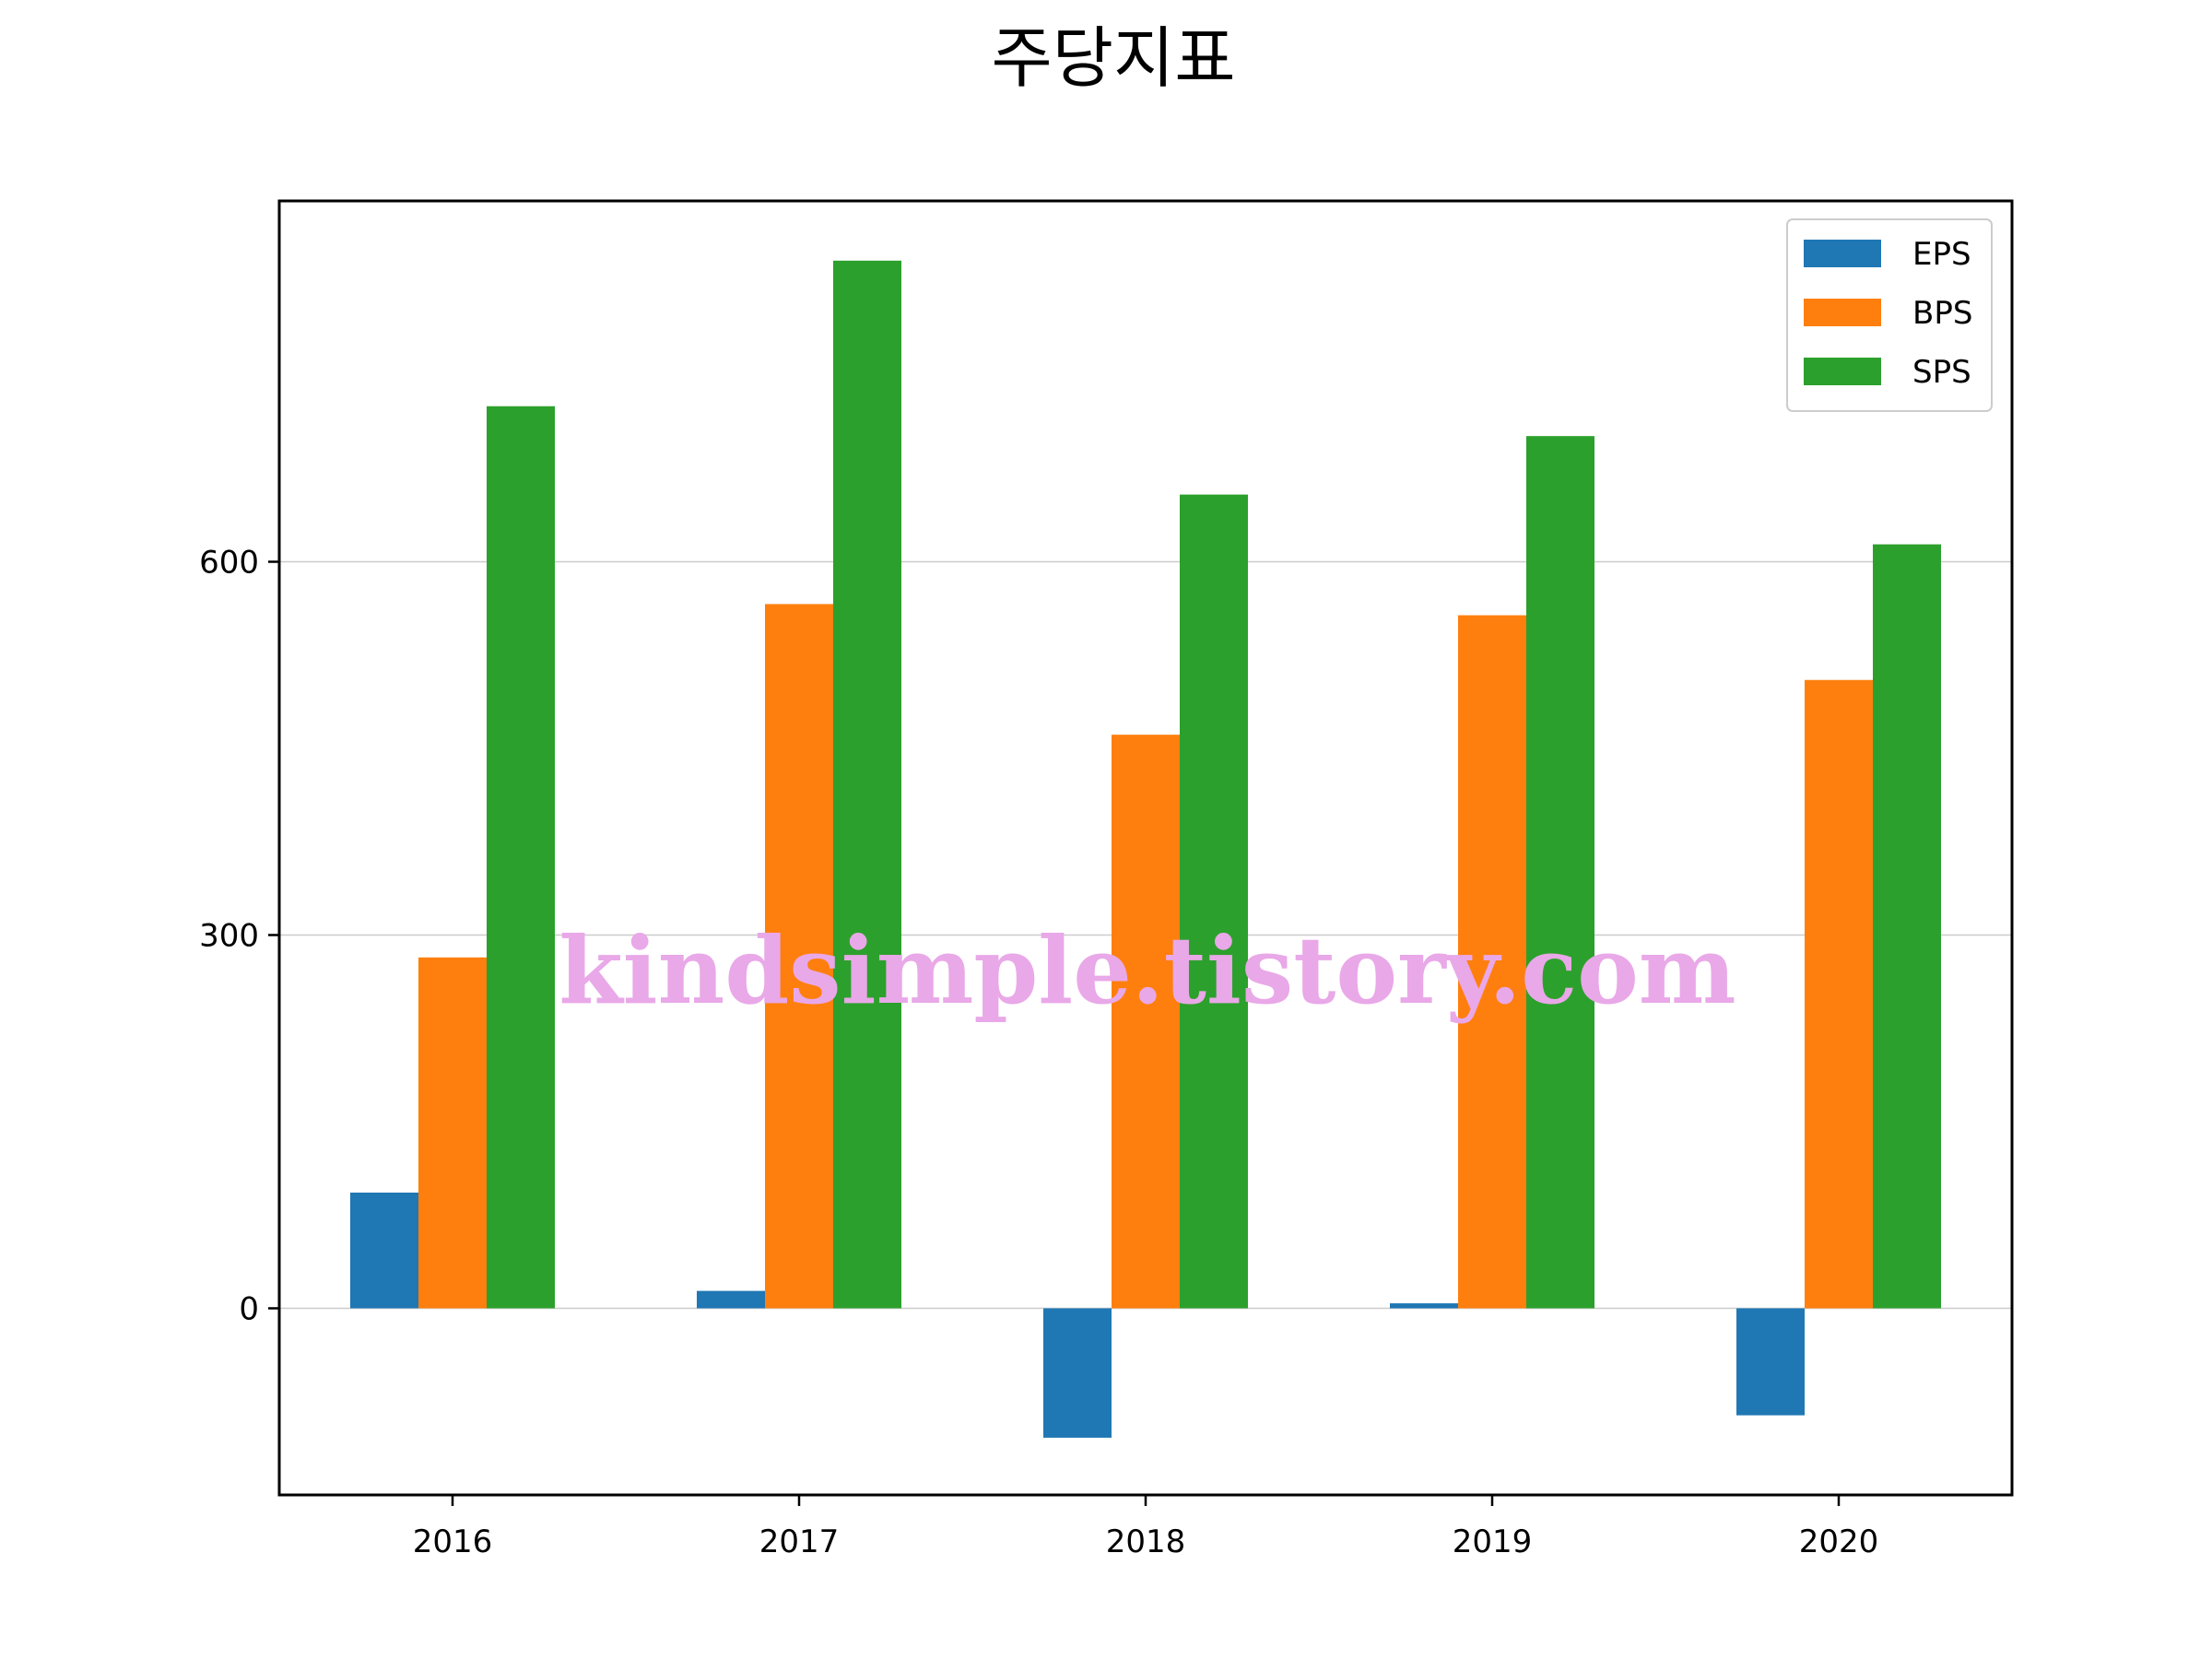 The width and height of the screenshot is (2212, 1659). Describe the element at coordinates (799, 956) in the screenshot. I see `bar-bps-2017` at that location.